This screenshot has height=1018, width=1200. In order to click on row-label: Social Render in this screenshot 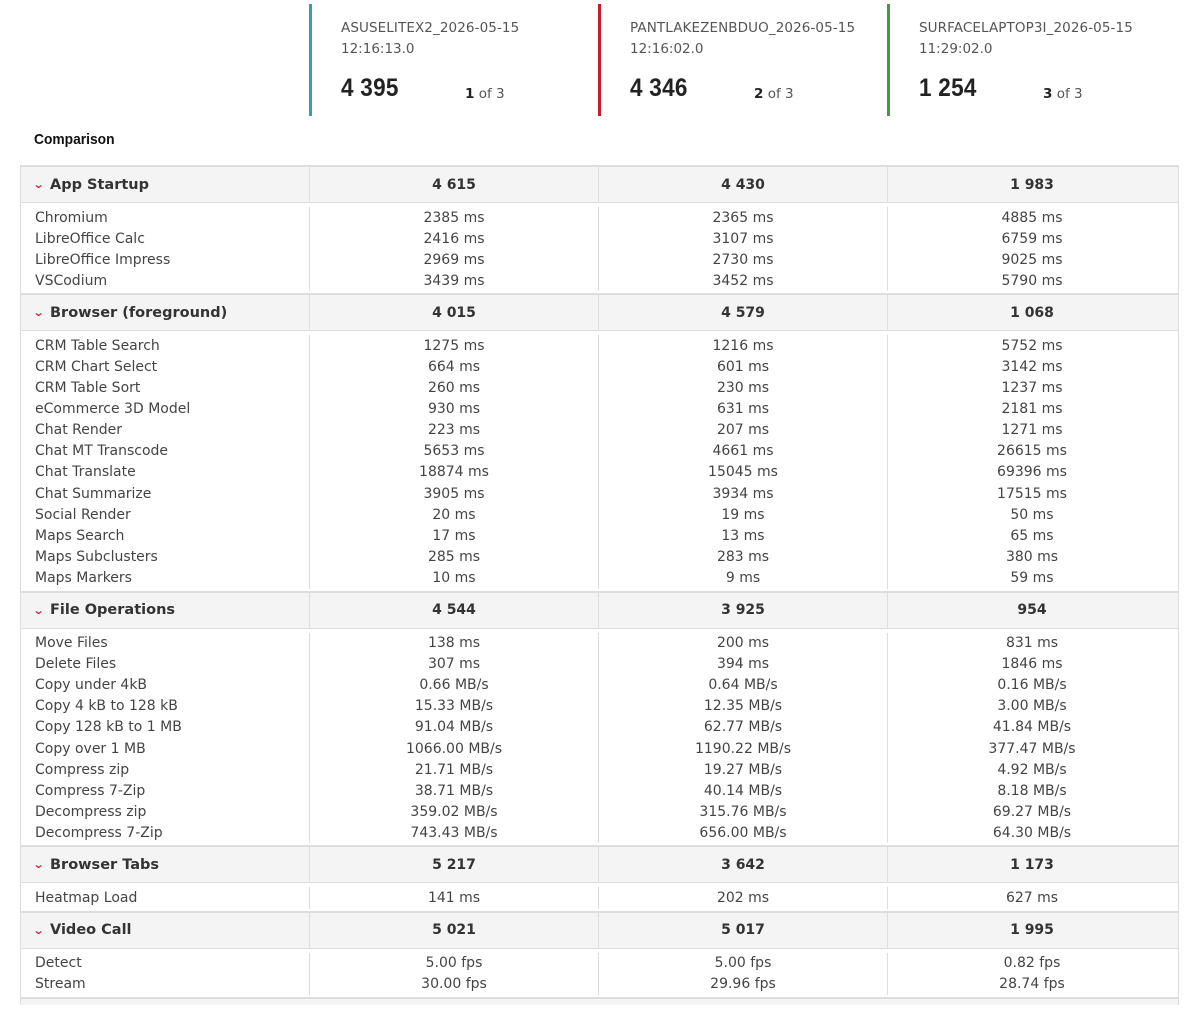, I will do `click(83, 514)`.